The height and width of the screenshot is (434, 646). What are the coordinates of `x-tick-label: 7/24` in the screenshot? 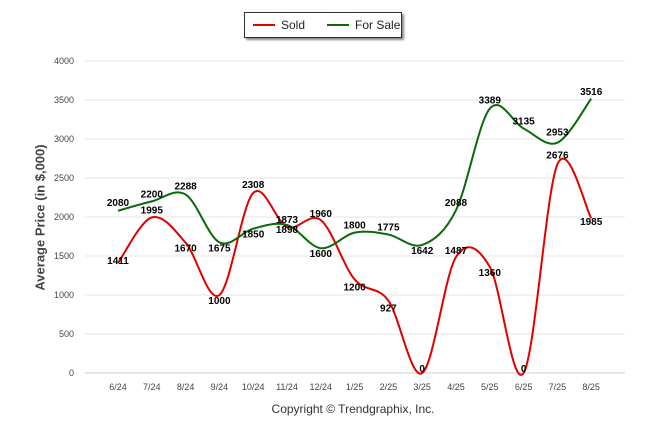 It's located at (152, 387).